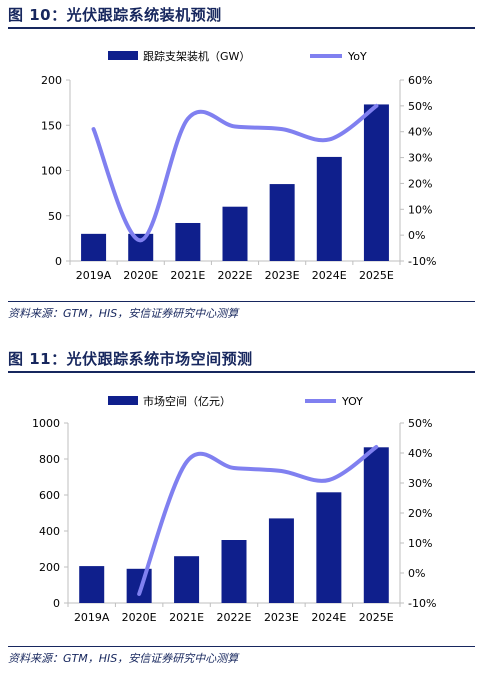  I want to click on figure-11-bottom-rule, so click(241, 646).